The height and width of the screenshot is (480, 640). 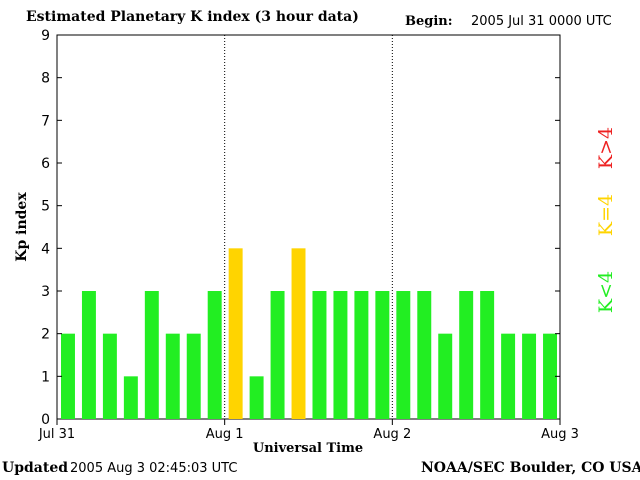 What do you see at coordinates (308, 448) in the screenshot?
I see `x-axis-label: Universal Time` at bounding box center [308, 448].